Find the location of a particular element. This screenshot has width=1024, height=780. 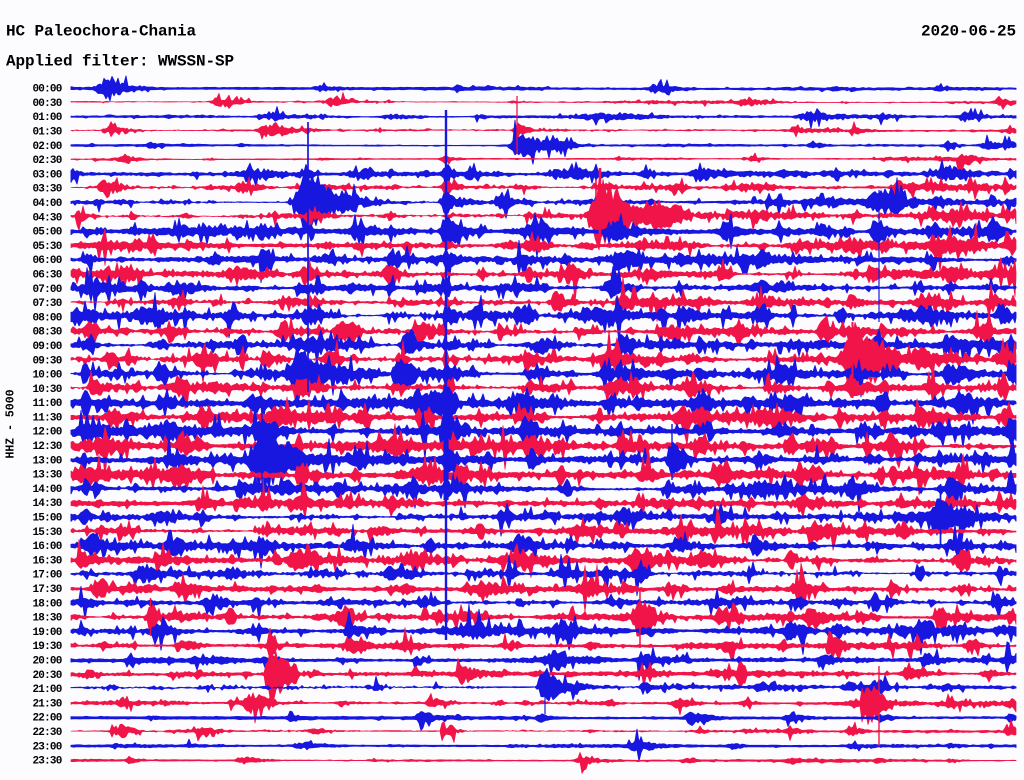

svg-text: 03:30 is located at coordinates (46, 190).